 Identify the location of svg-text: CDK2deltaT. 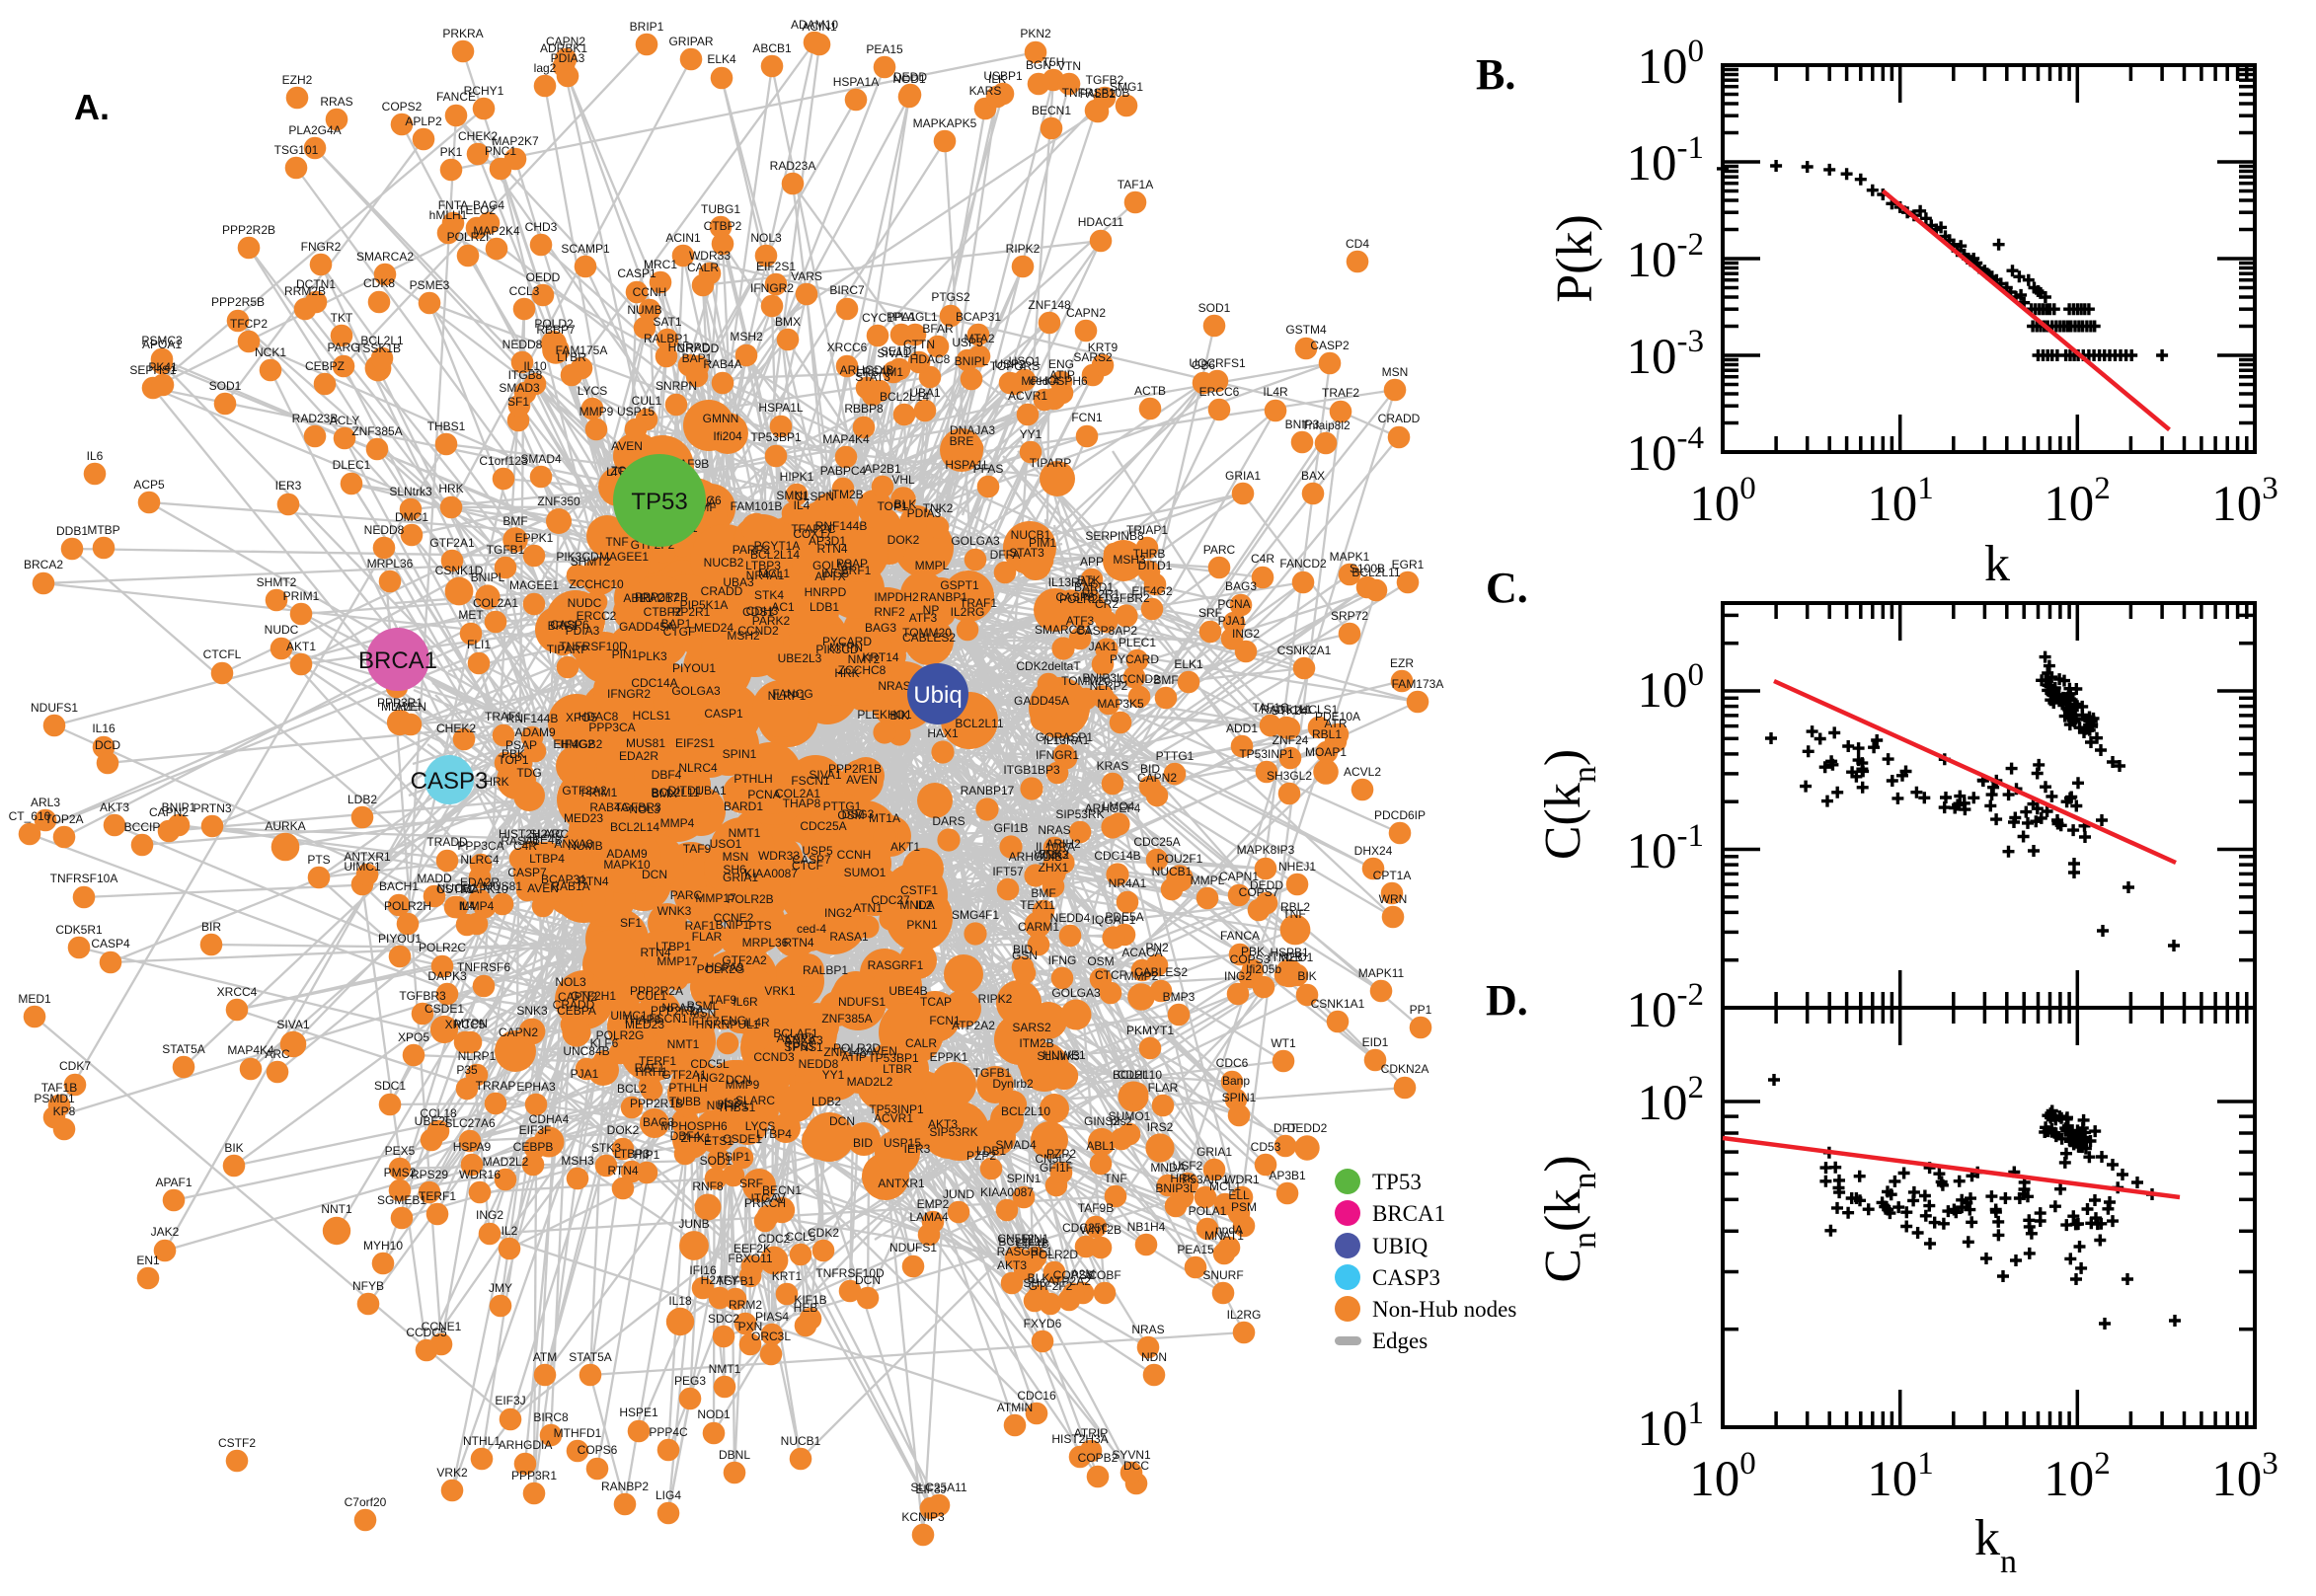
(1048, 666).